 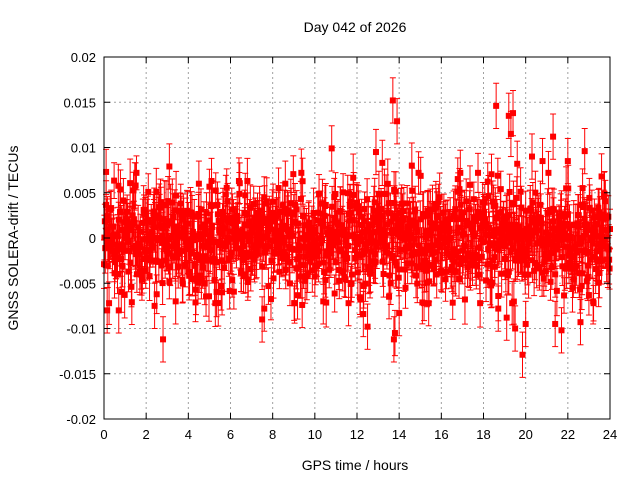 What do you see at coordinates (272, 434) in the screenshot?
I see `x-tick-label: 8` at bounding box center [272, 434].